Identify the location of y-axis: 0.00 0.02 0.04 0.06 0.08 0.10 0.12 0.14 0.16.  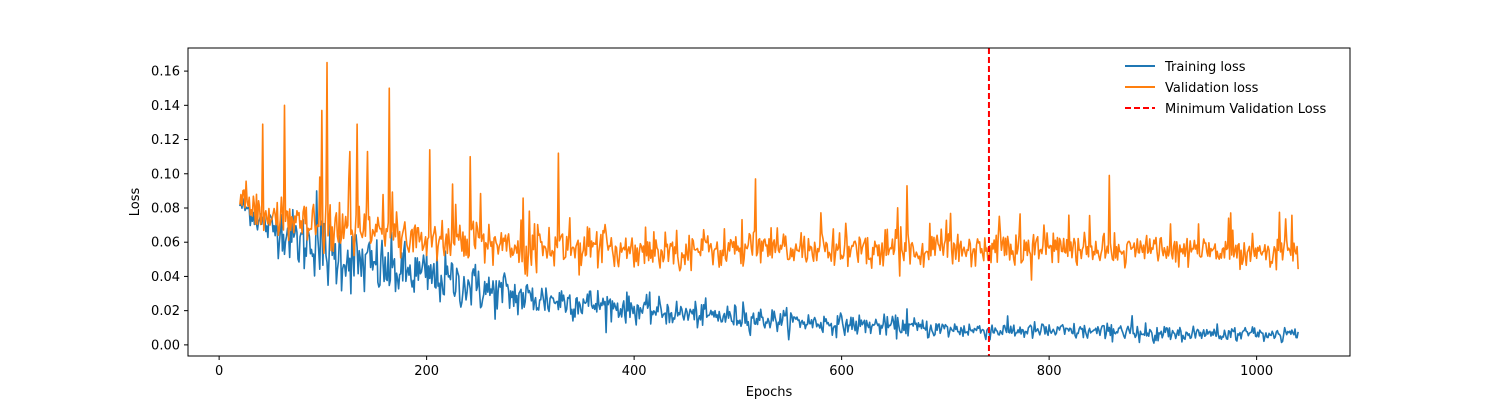
(169, 209).